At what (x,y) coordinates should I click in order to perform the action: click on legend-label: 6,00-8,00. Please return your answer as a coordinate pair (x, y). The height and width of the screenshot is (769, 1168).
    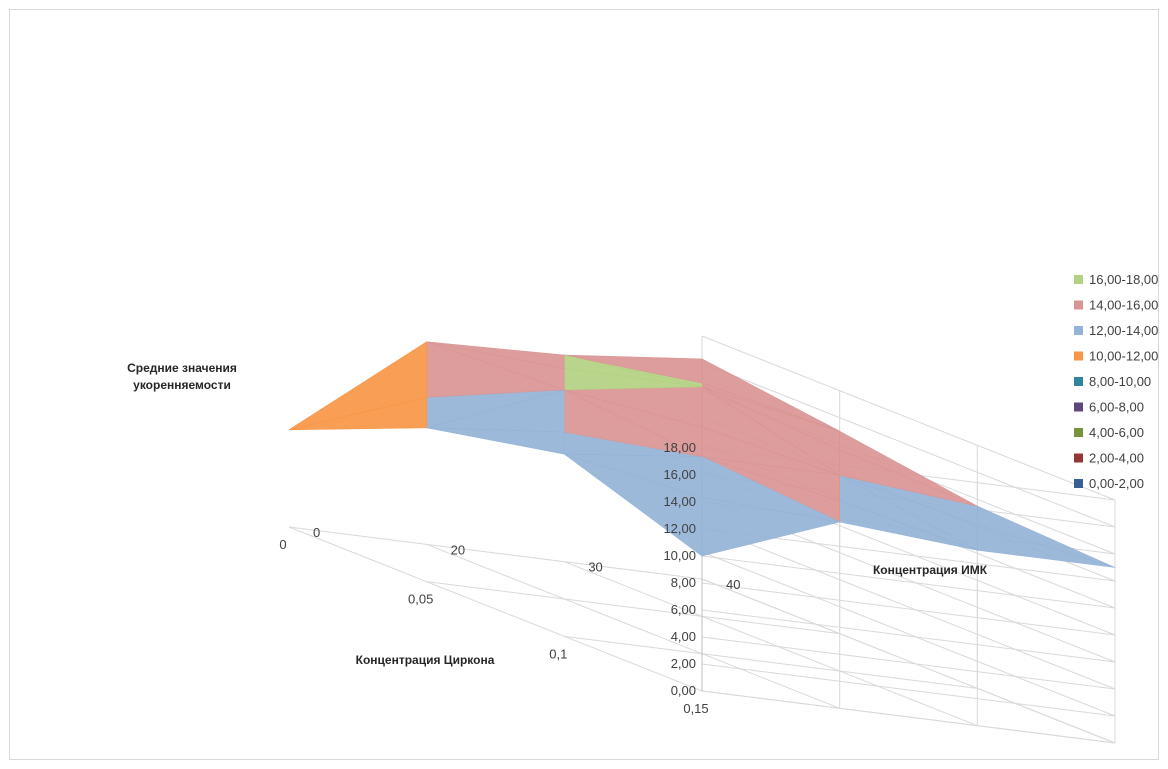
    Looking at the image, I should click on (1116, 407).